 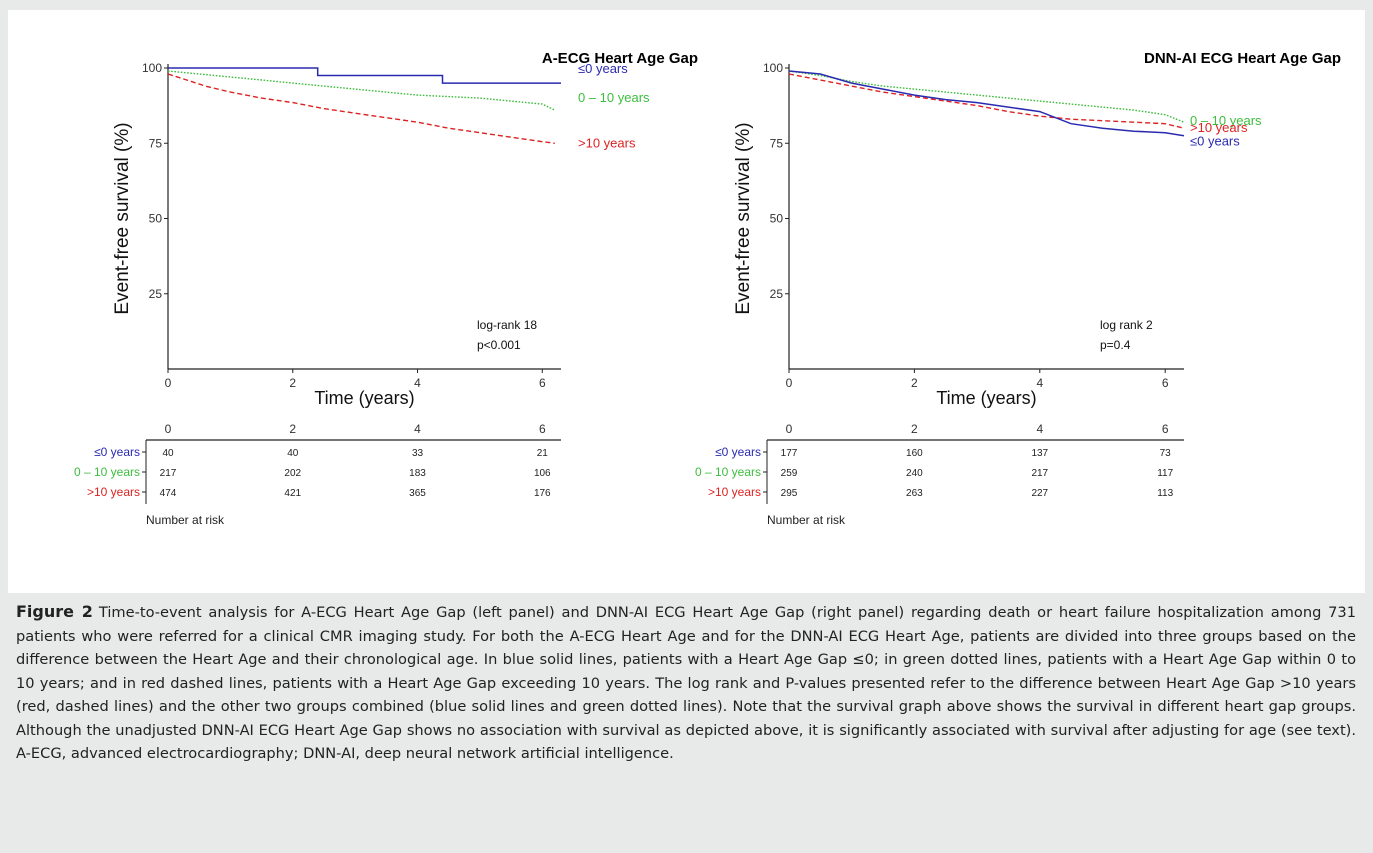 I want to click on panel1-risk-value: 176, so click(x=542, y=493).